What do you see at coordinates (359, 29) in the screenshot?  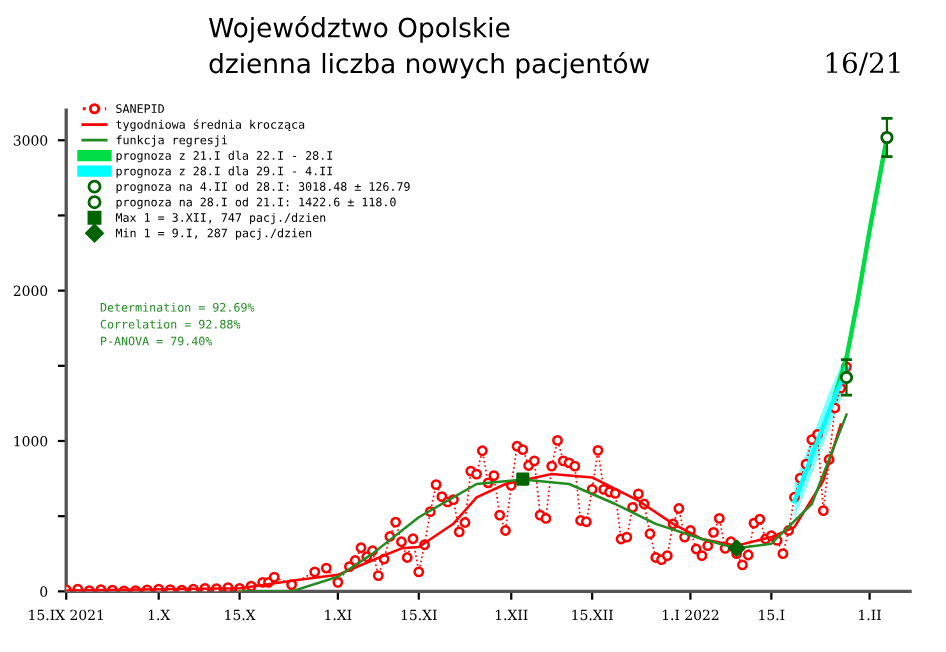 I see `chart-title: Województwo Opolskie` at bounding box center [359, 29].